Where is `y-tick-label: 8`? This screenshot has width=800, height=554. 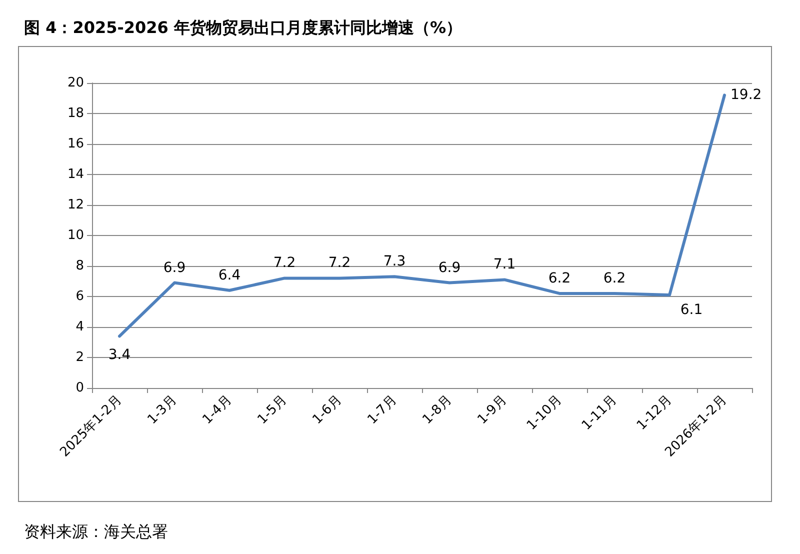 y-tick-label: 8 is located at coordinates (80, 266).